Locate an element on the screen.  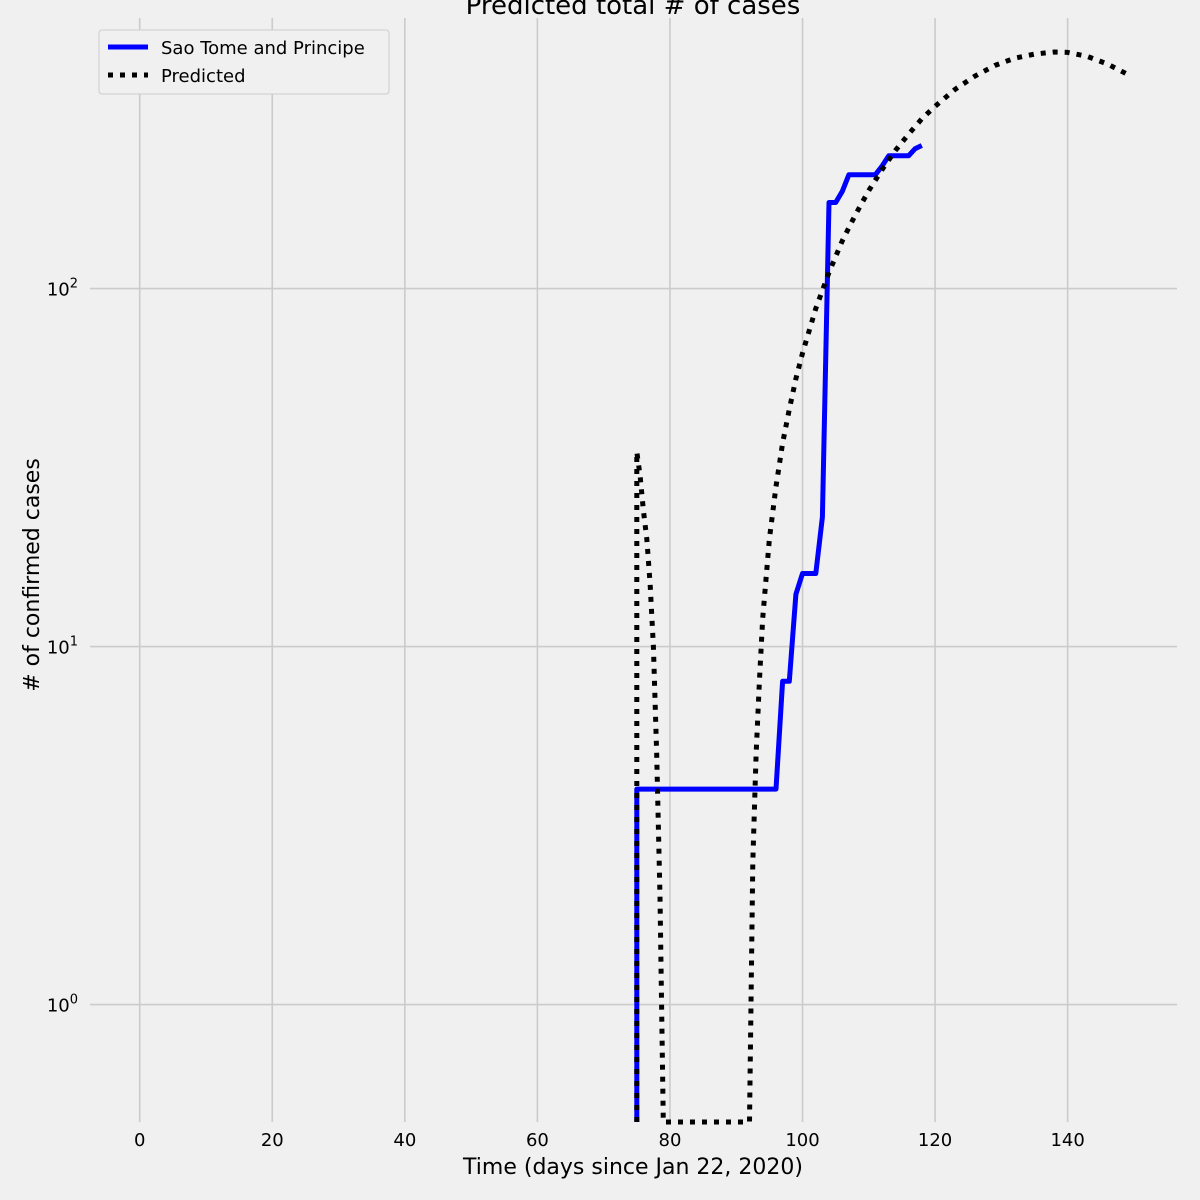
x-tick-label: 20 is located at coordinates (272, 1140).